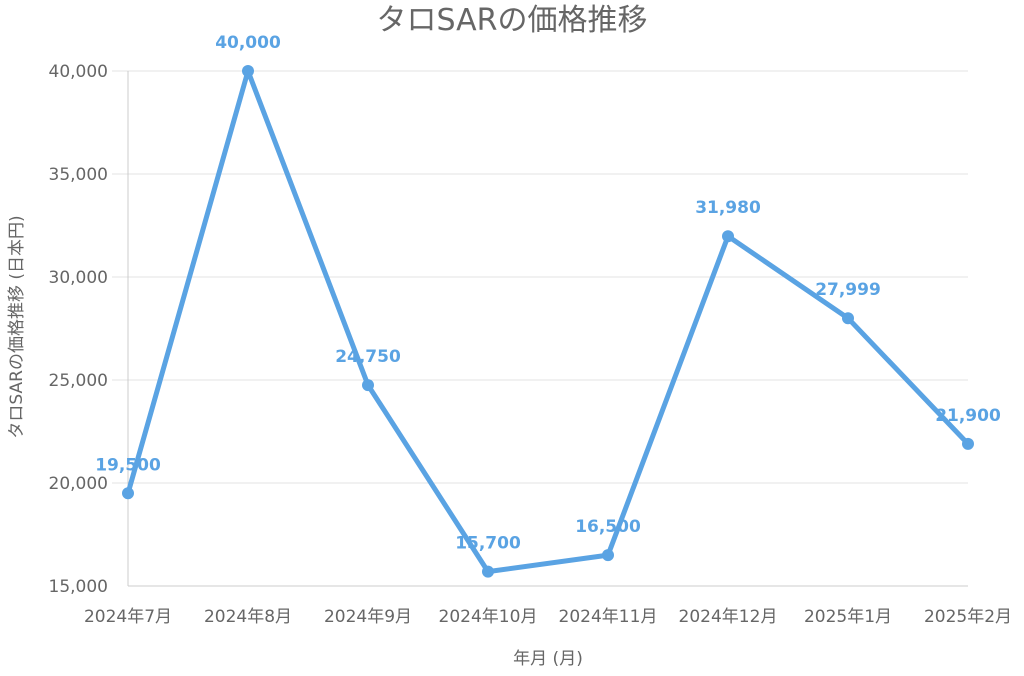 Image resolution: width=1024 pixels, height=676 pixels. I want to click on x-tick-label: 2024年7月, so click(128, 617).